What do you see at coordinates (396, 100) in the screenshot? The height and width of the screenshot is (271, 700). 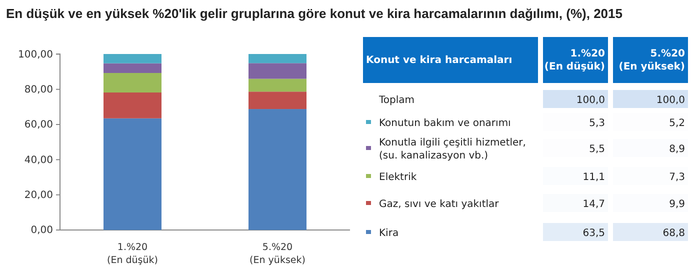 I see `y-tick-label: Toplam` at bounding box center [396, 100].